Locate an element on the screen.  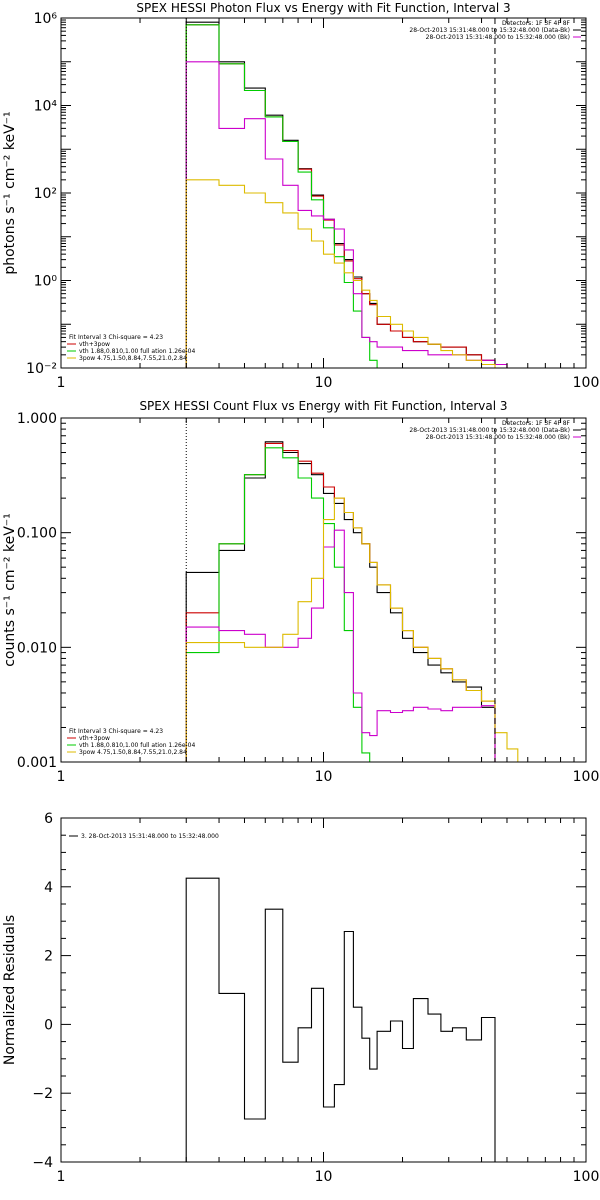
y-tick-label: 1.000 is located at coordinates (37, 419).